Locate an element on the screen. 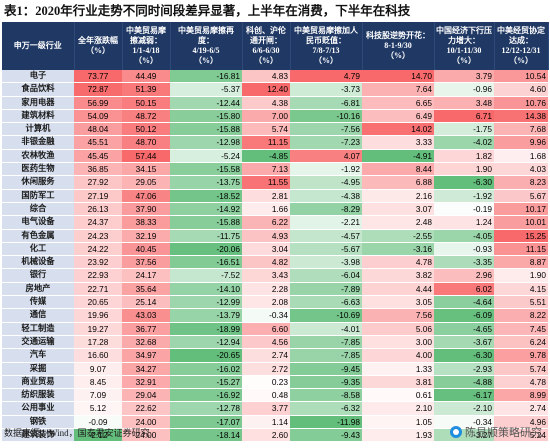 Image resolution: width=550 pixels, height=448 pixels. value-cell: -8.58 is located at coordinates (326, 395).